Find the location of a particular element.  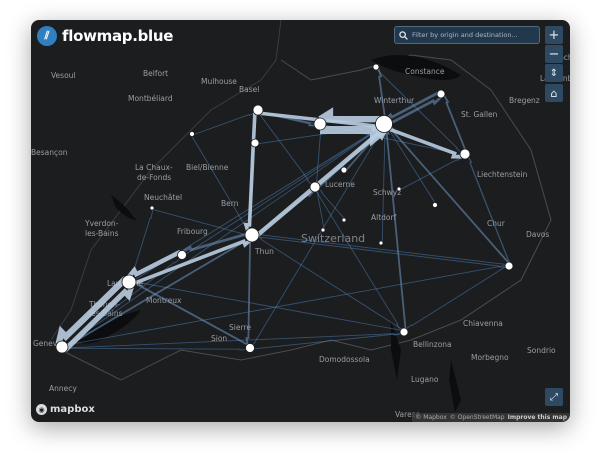

app-title: flowmap.blue is located at coordinates (118, 36).